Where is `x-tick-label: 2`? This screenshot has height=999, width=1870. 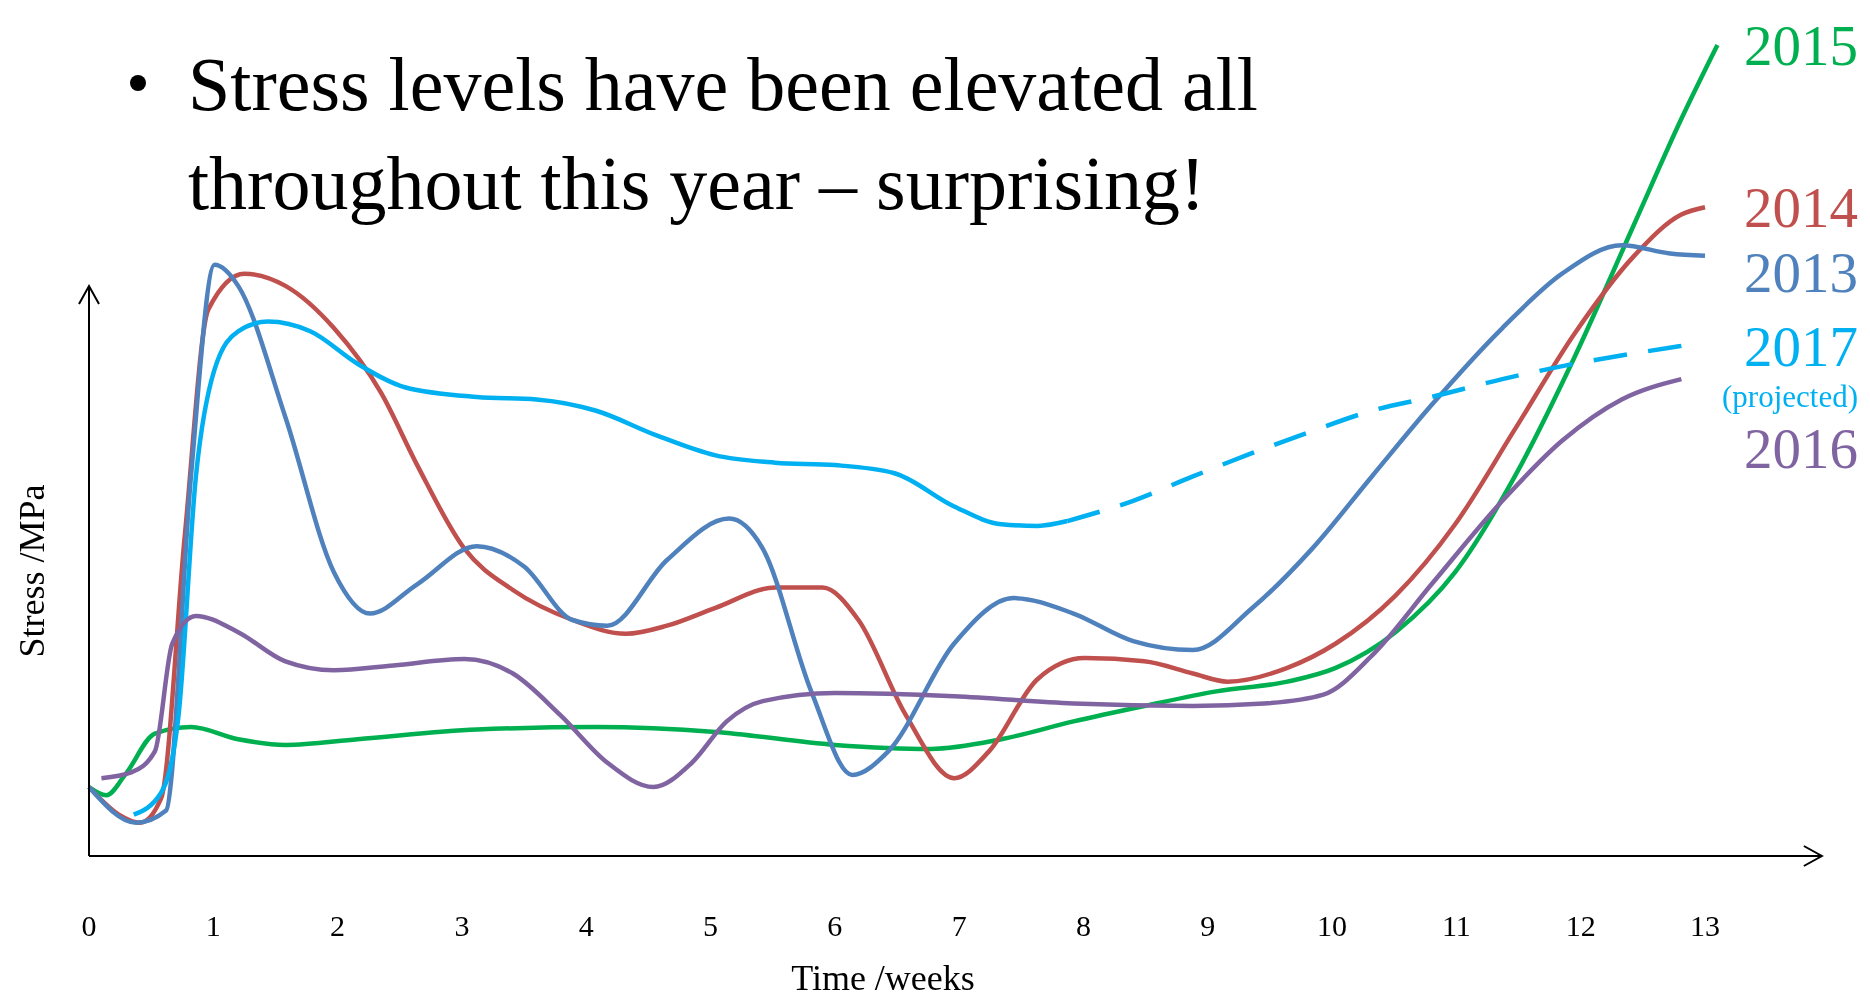
x-tick-label: 2 is located at coordinates (338, 925).